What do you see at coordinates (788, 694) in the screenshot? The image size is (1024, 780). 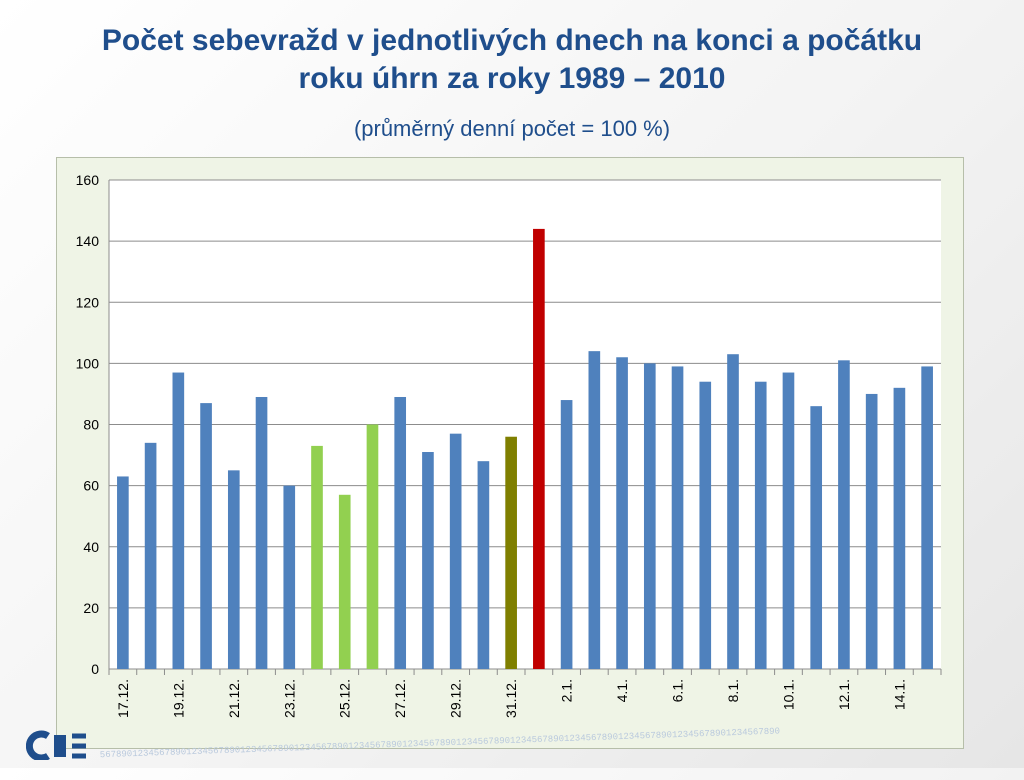 I see `x-tick-label: 10.1.` at bounding box center [788, 694].